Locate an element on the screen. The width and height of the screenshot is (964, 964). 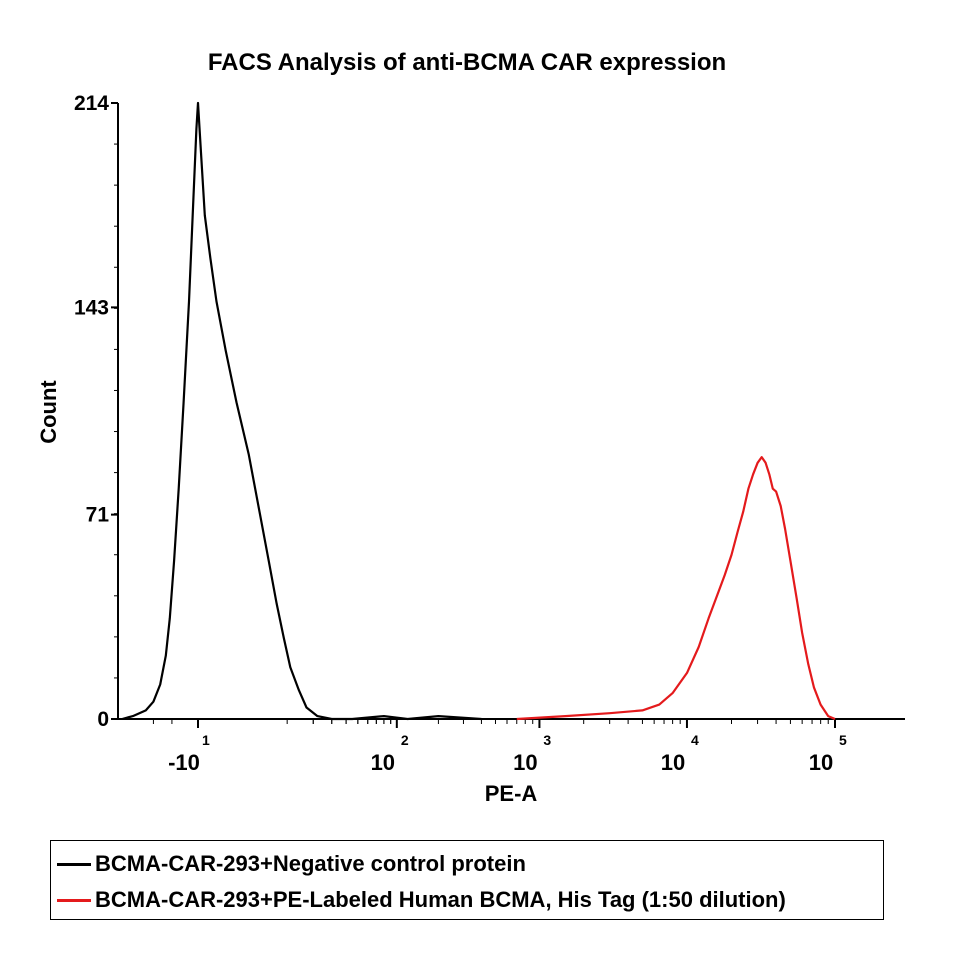
x-tick-exponent: 1 is located at coordinates (206, 740).